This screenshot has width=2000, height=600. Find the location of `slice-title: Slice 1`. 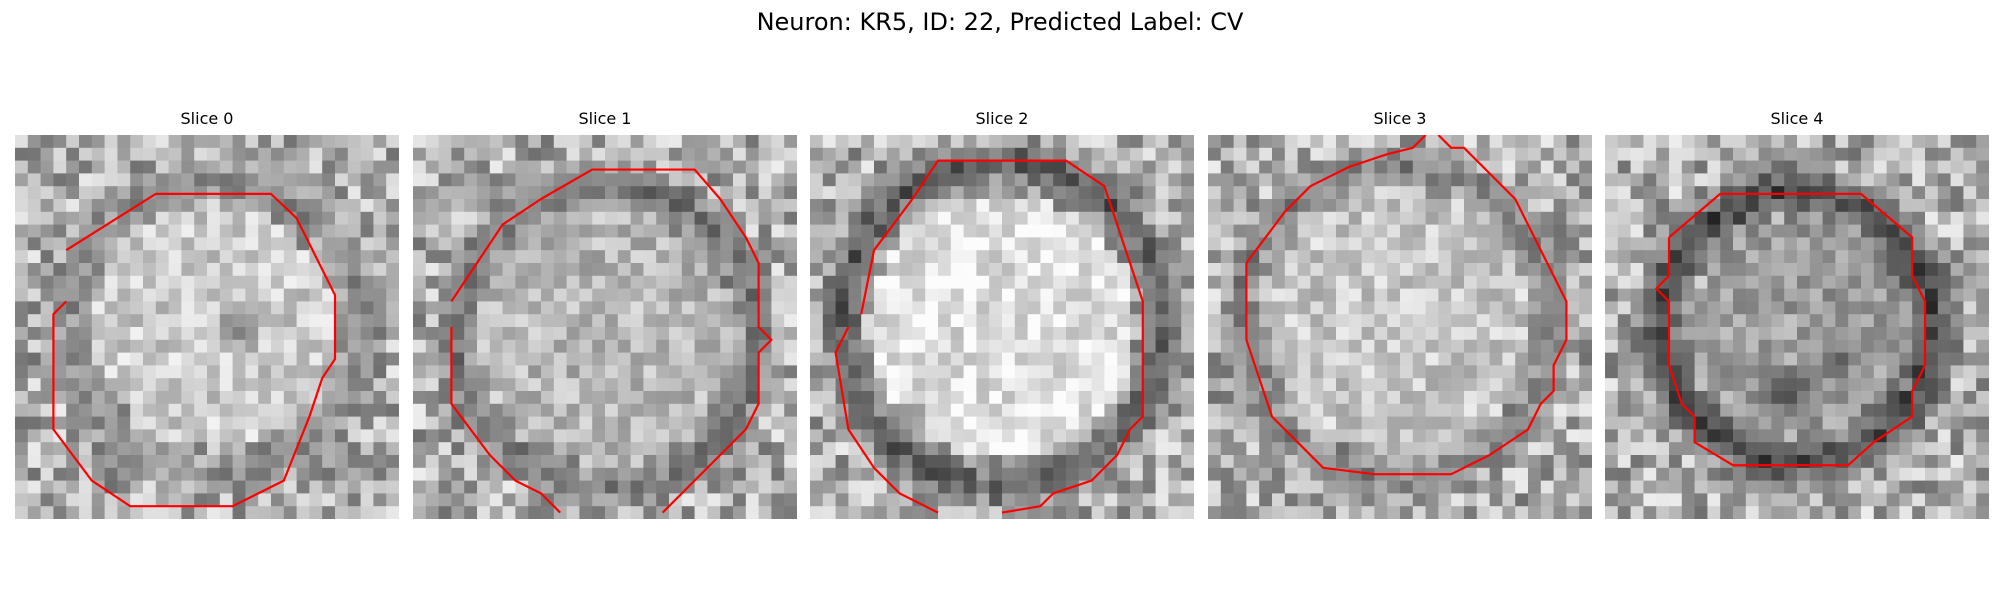

slice-title: Slice 1 is located at coordinates (605, 118).